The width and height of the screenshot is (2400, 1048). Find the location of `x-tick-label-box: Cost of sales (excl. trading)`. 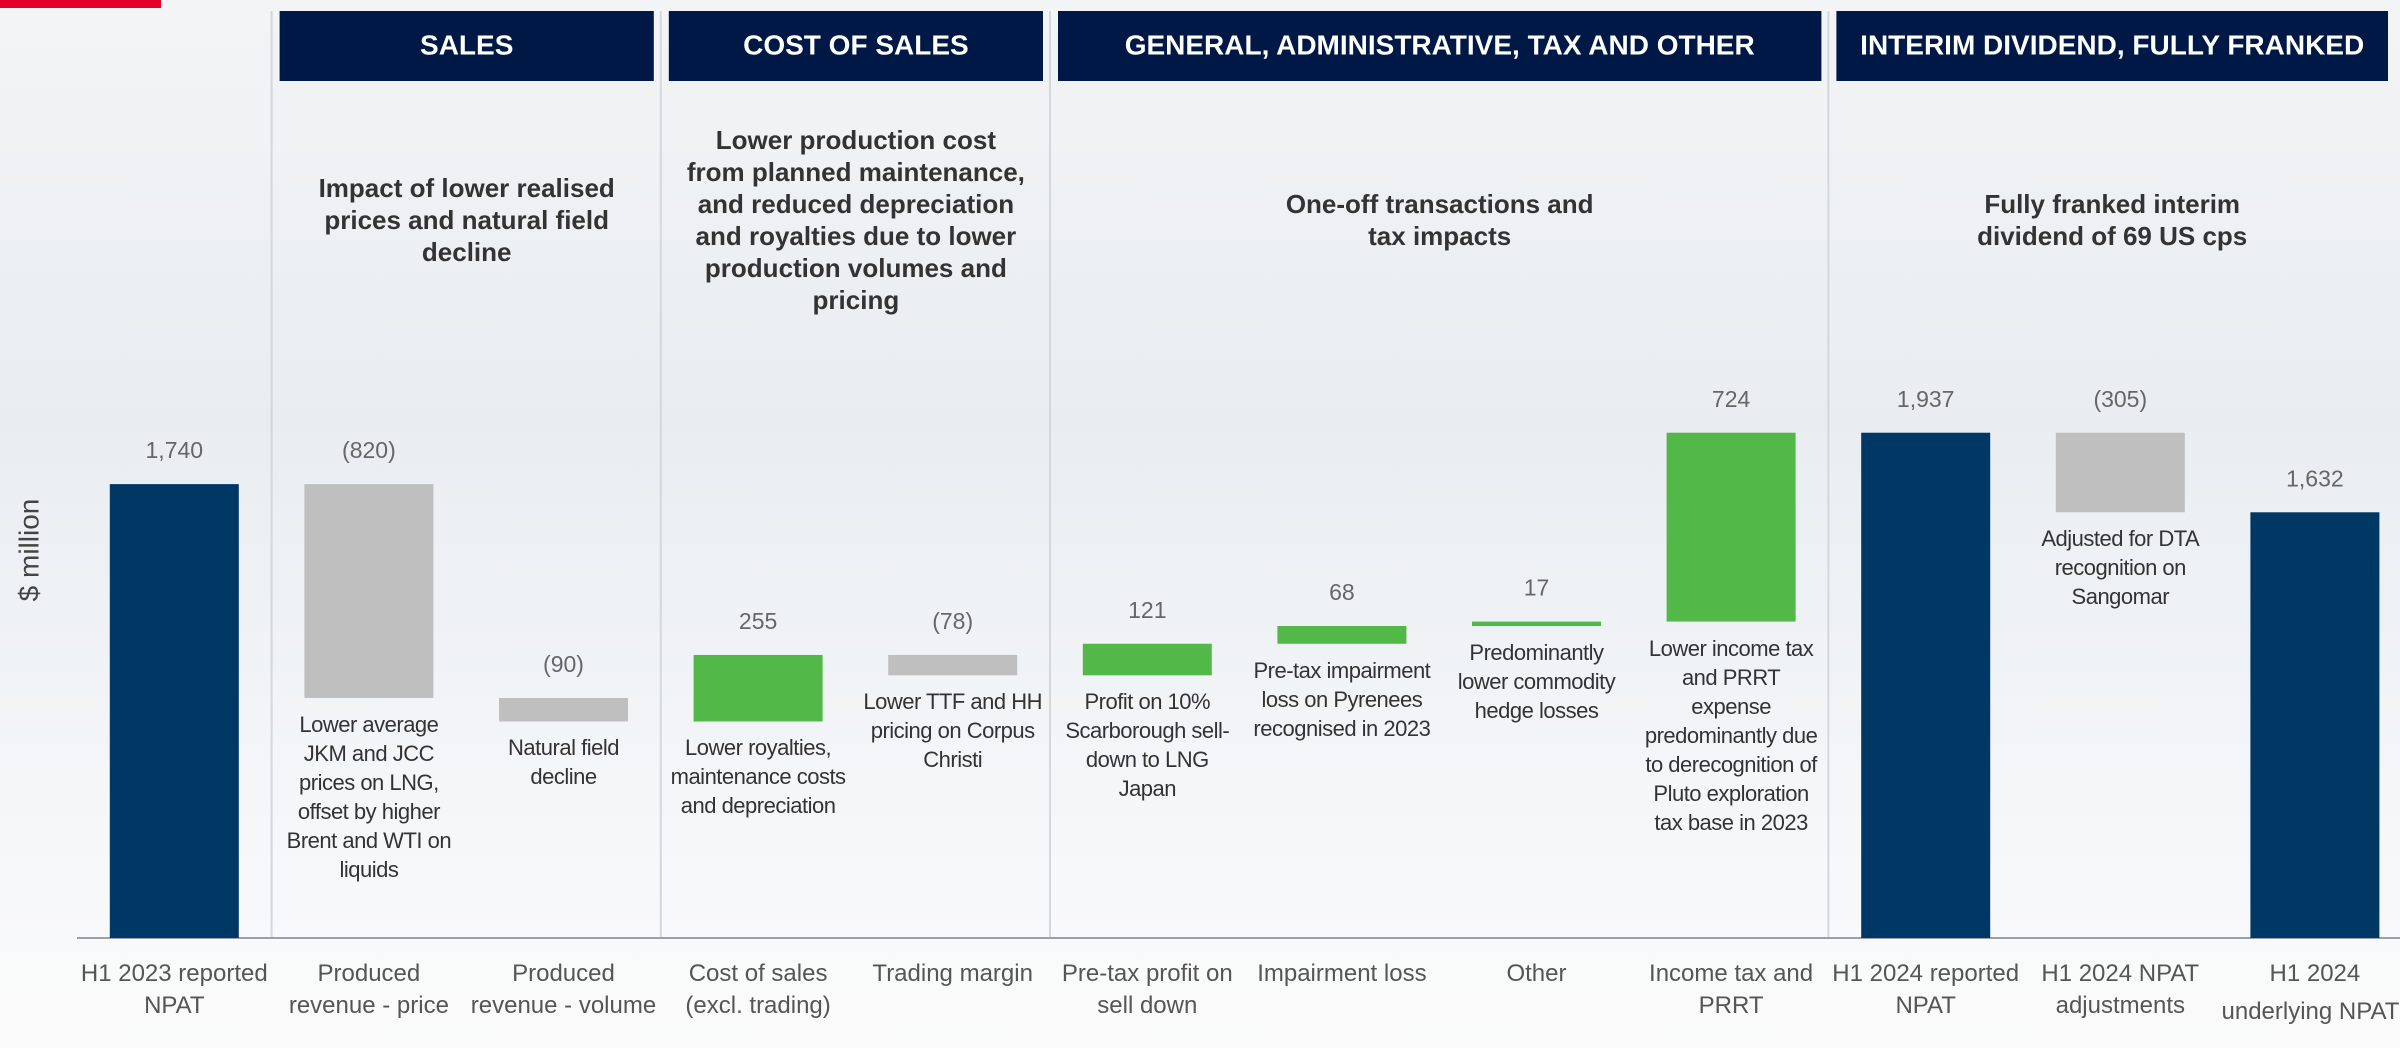

x-tick-label-box: Cost of sales (excl. trading) is located at coordinates (758, 990).